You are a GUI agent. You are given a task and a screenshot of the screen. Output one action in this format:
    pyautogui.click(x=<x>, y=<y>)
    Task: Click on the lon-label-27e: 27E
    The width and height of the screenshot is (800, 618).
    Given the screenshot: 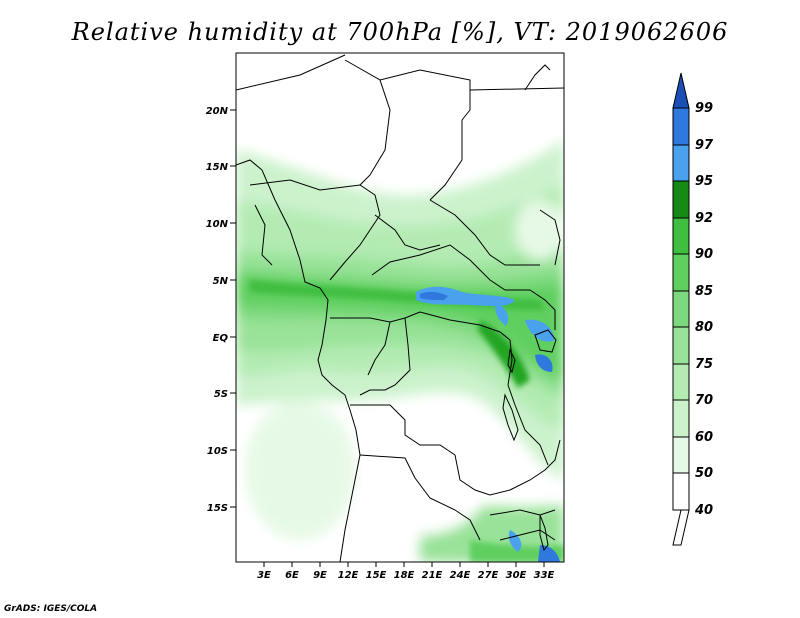 What is the action you would take?
    pyautogui.click(x=488, y=575)
    